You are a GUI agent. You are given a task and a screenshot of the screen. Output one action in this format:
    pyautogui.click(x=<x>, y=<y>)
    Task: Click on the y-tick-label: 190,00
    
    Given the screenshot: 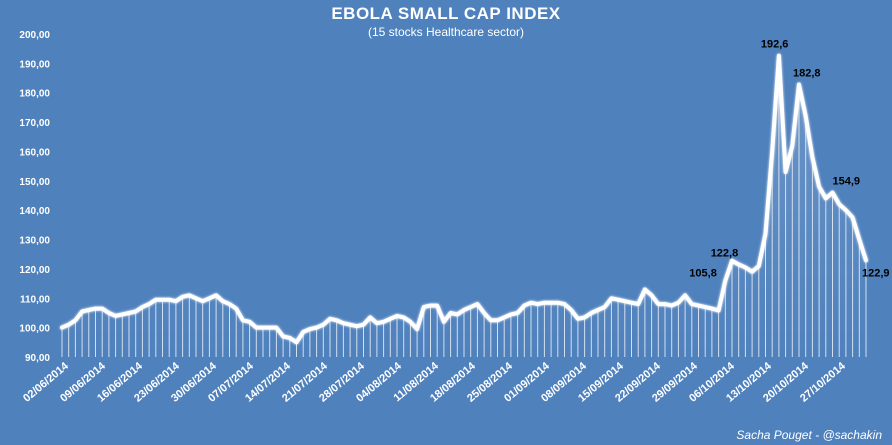 What is the action you would take?
    pyautogui.click(x=34, y=64)
    